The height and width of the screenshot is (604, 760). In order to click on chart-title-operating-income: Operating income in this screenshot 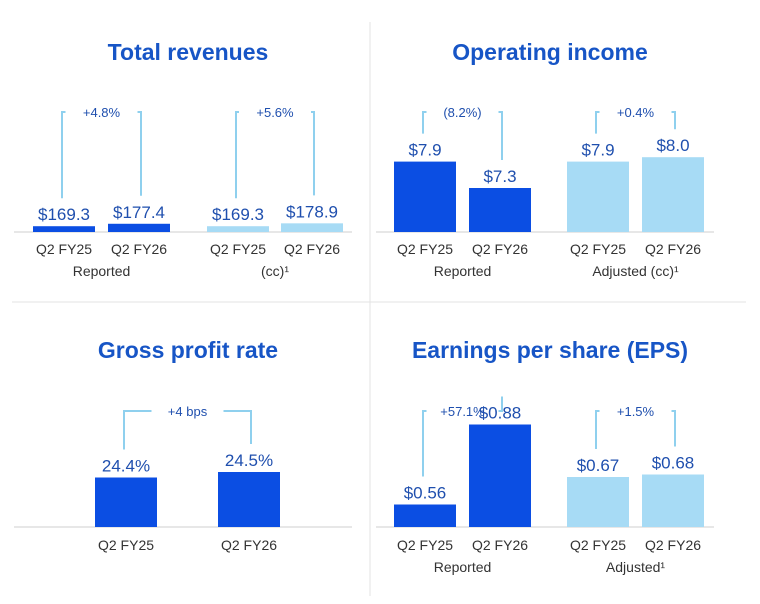, I will do `click(550, 52)`.